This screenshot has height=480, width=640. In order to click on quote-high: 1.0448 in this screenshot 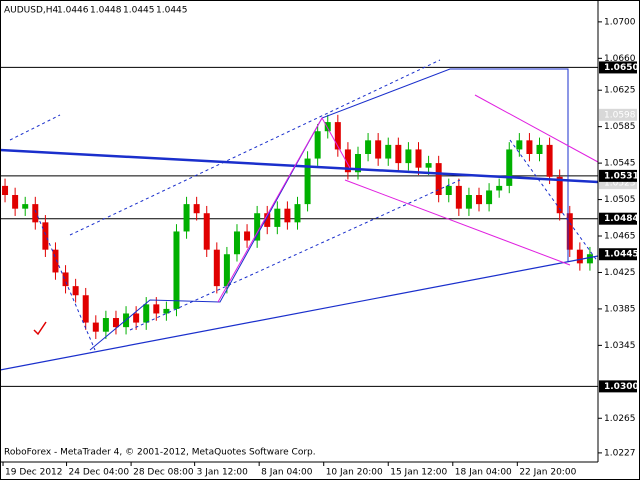, I will do `click(106, 11)`.